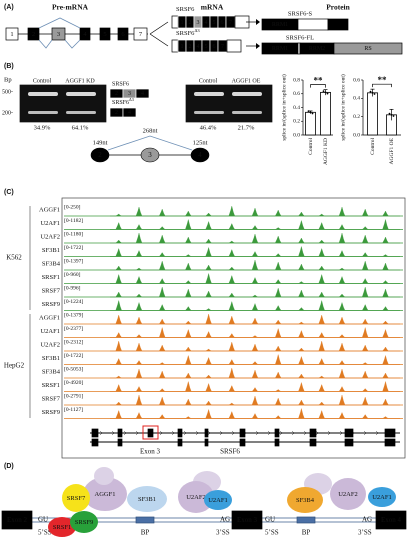 This screenshot has height=550, width=408. Describe the element at coordinates (306, 533) in the screenshot. I see `bp-label: BP` at that location.